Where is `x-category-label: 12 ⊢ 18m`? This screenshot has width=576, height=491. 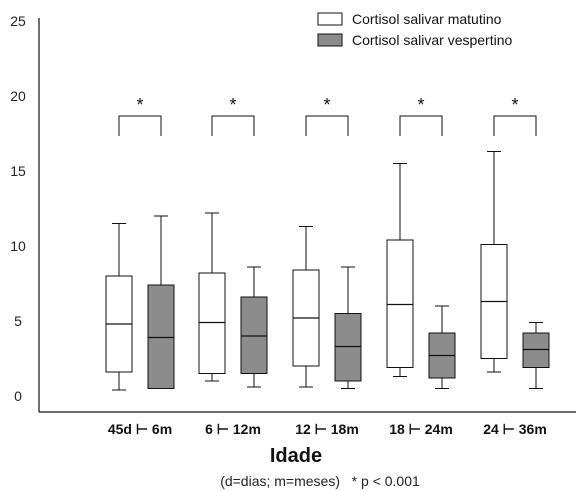 x-category-label: 12 ⊢ 18m is located at coordinates (327, 429).